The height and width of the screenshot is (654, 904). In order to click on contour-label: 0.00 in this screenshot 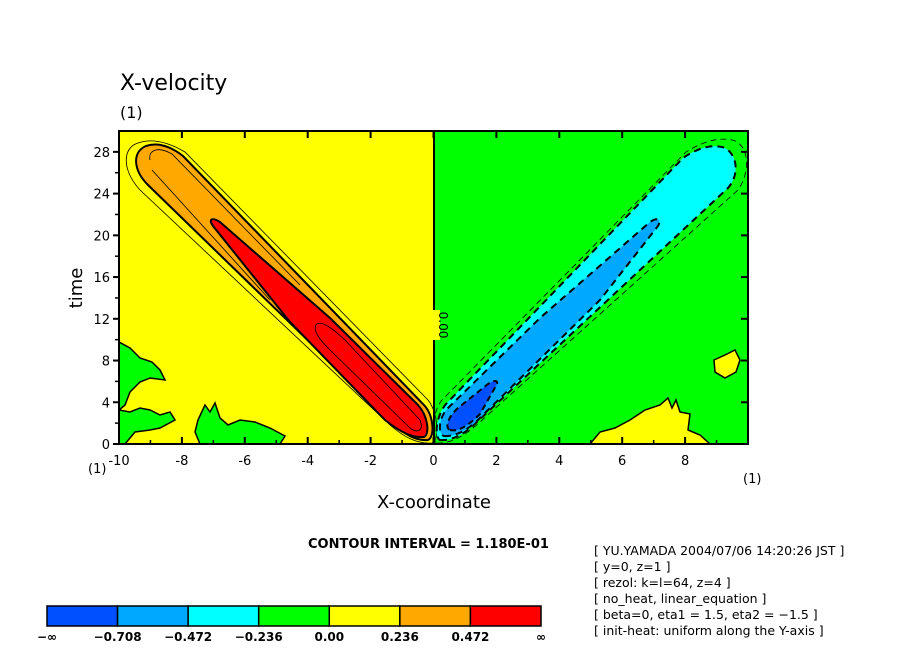, I will do `click(443, 325)`.